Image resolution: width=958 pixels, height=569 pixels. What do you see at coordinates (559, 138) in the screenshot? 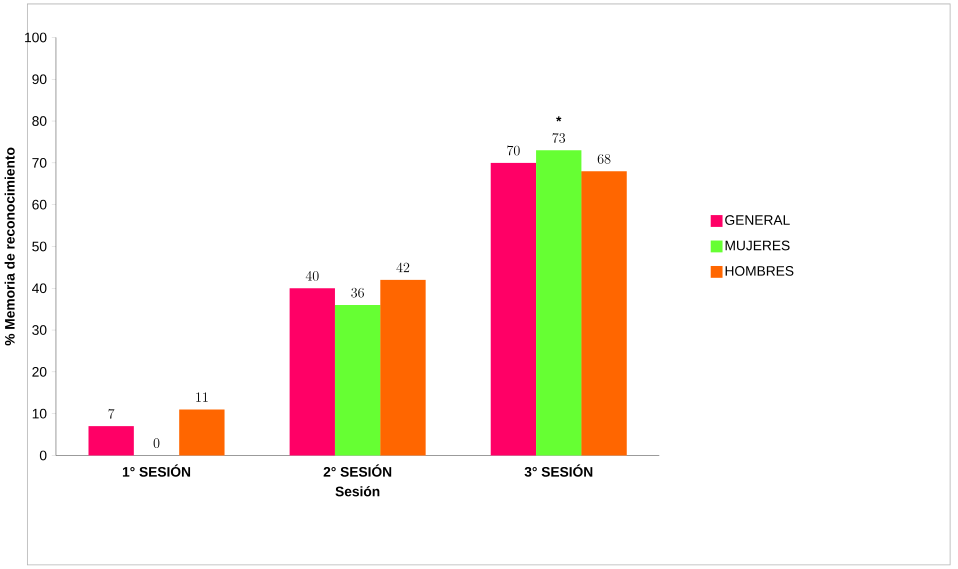
I see `data-label: 73` at bounding box center [559, 138].